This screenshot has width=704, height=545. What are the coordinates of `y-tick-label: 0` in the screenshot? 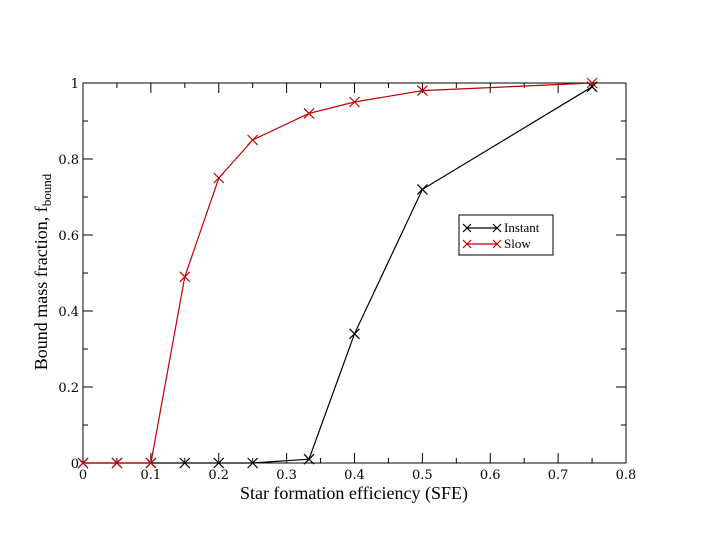 It's located at (75, 464).